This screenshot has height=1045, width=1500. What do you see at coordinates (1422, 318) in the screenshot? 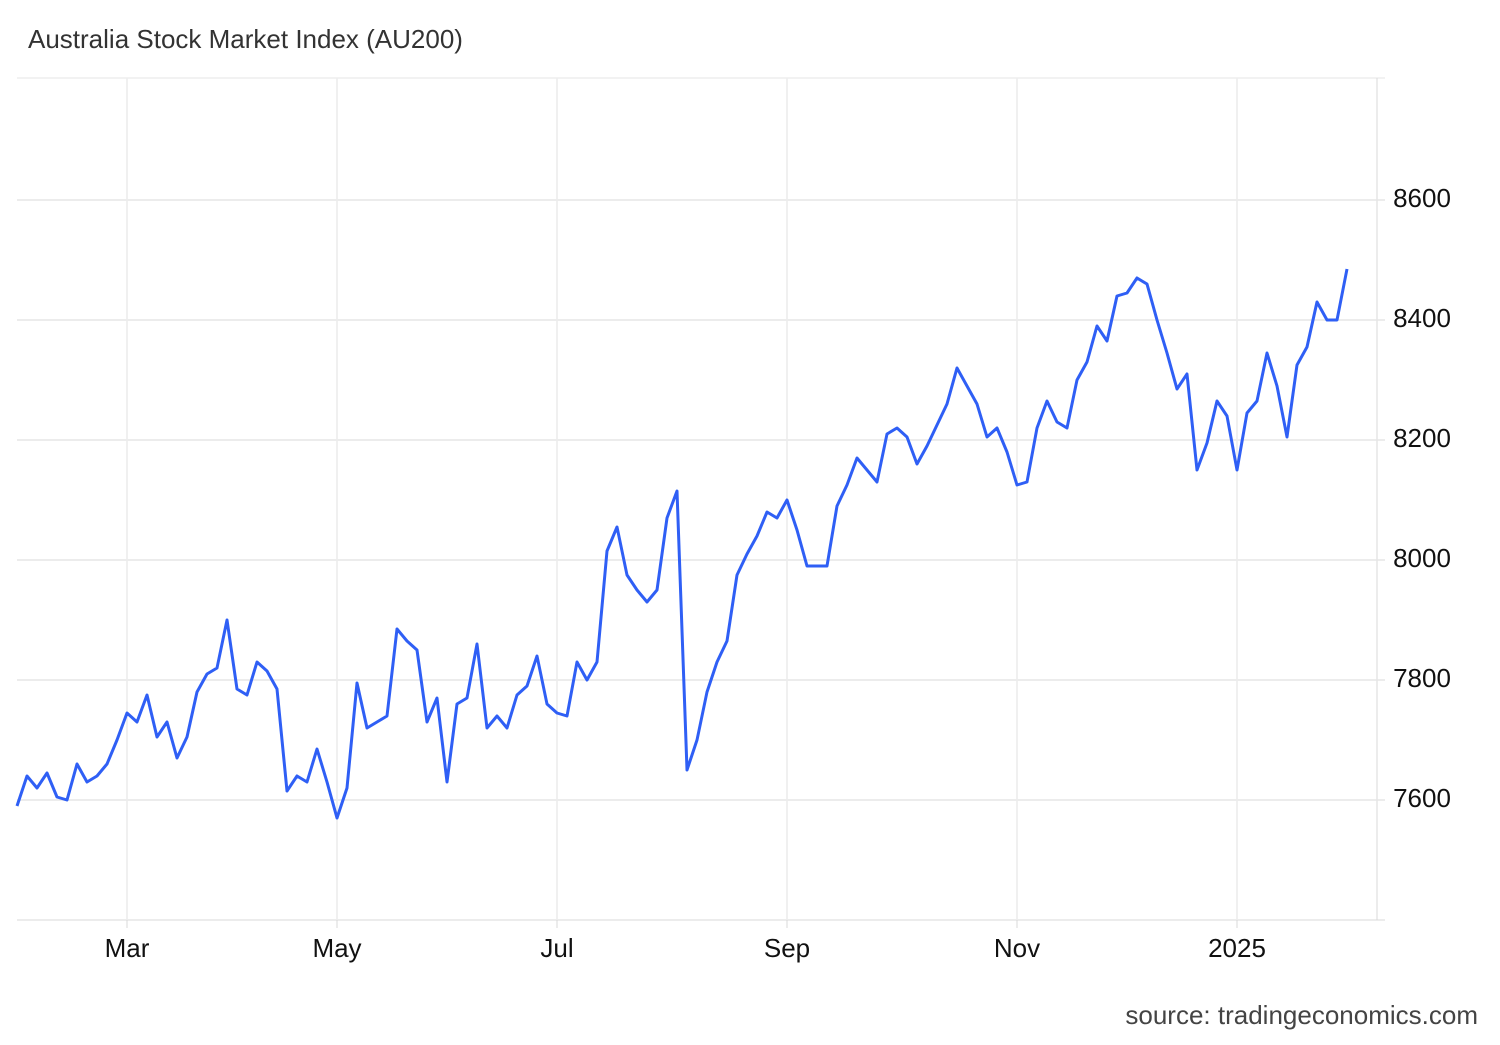
I see `y-tick-label: 8400` at bounding box center [1422, 318].